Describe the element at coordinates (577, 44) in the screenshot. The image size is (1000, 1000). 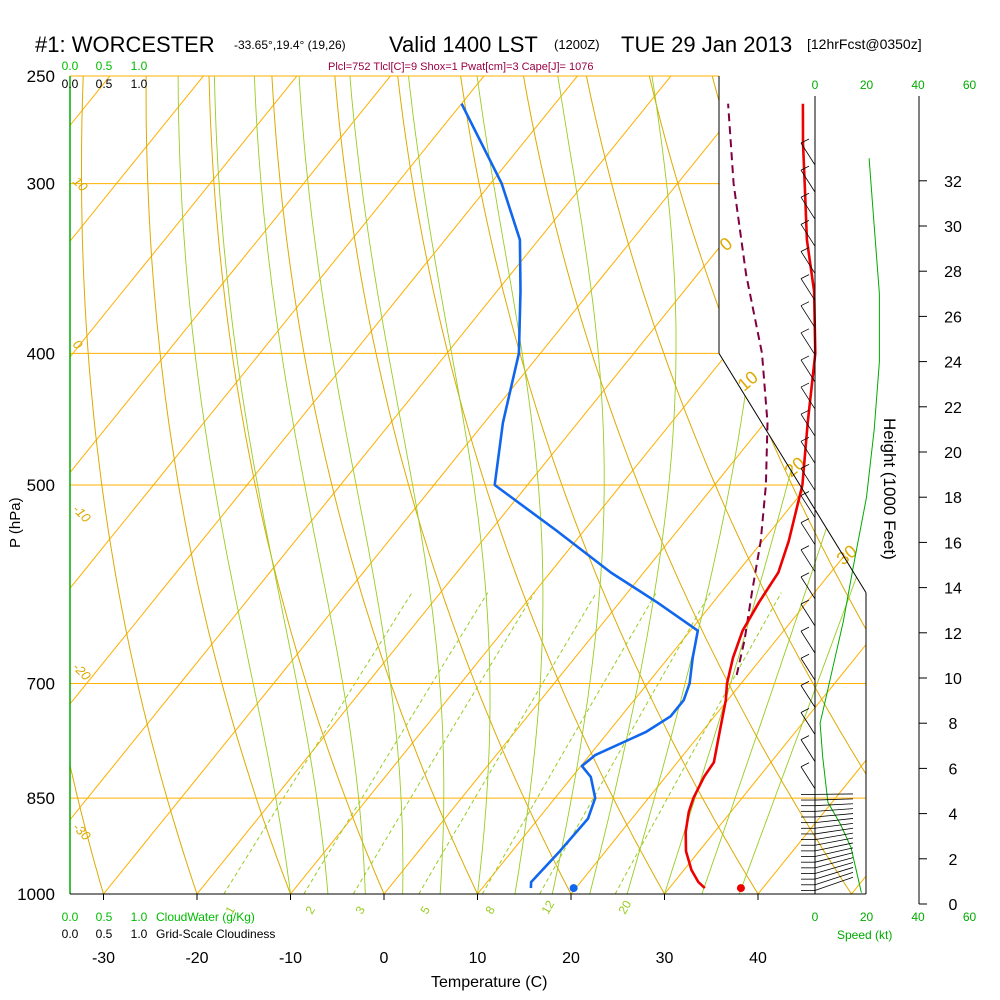
I see `utc-time: (1200Z)` at that location.